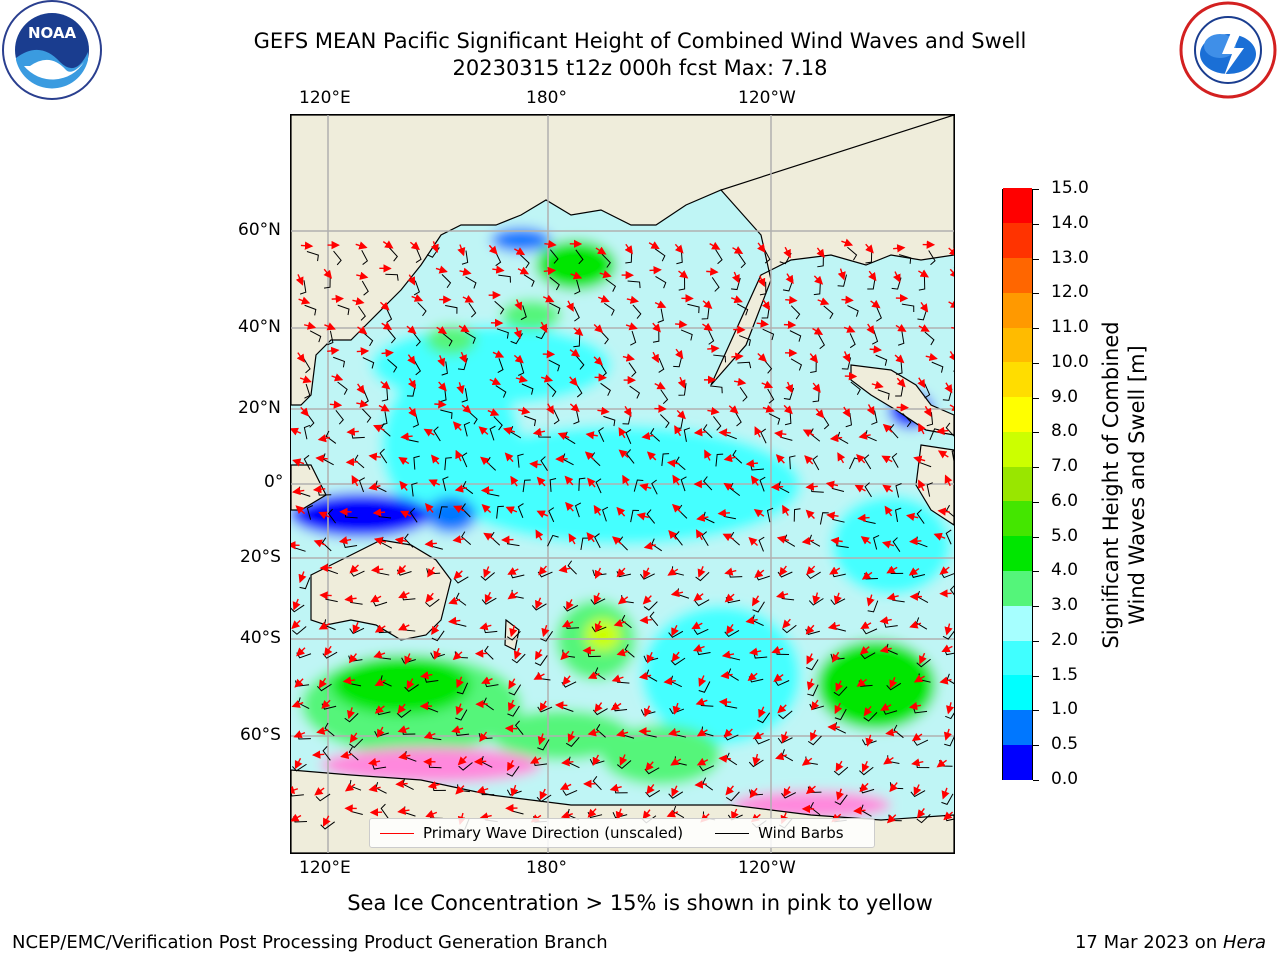 Image resolution: width=1280 pixels, height=960 pixels. Describe the element at coordinates (1065, 466) in the screenshot. I see `colorbar-tick-label: 7.0` at that location.